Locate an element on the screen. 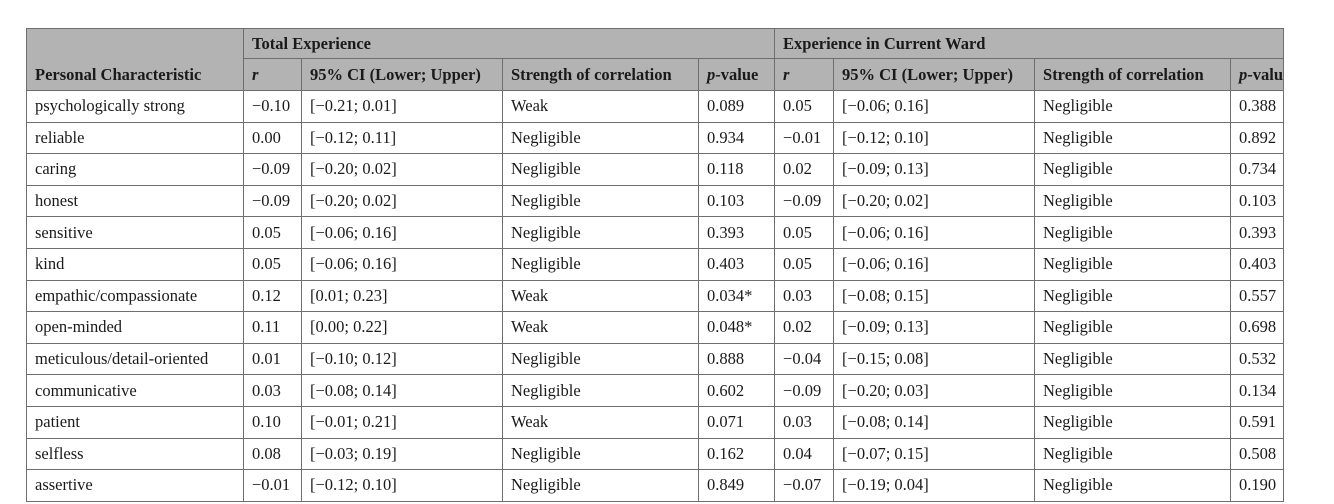 This screenshot has width=1334, height=504. cell-total-p-value: 0.103 is located at coordinates (736, 201).